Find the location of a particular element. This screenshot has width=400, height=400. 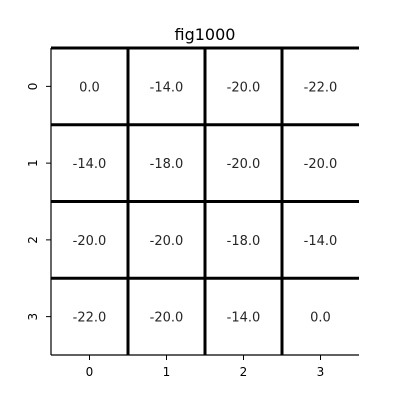

y-tick-label: 2 is located at coordinates (33, 240).